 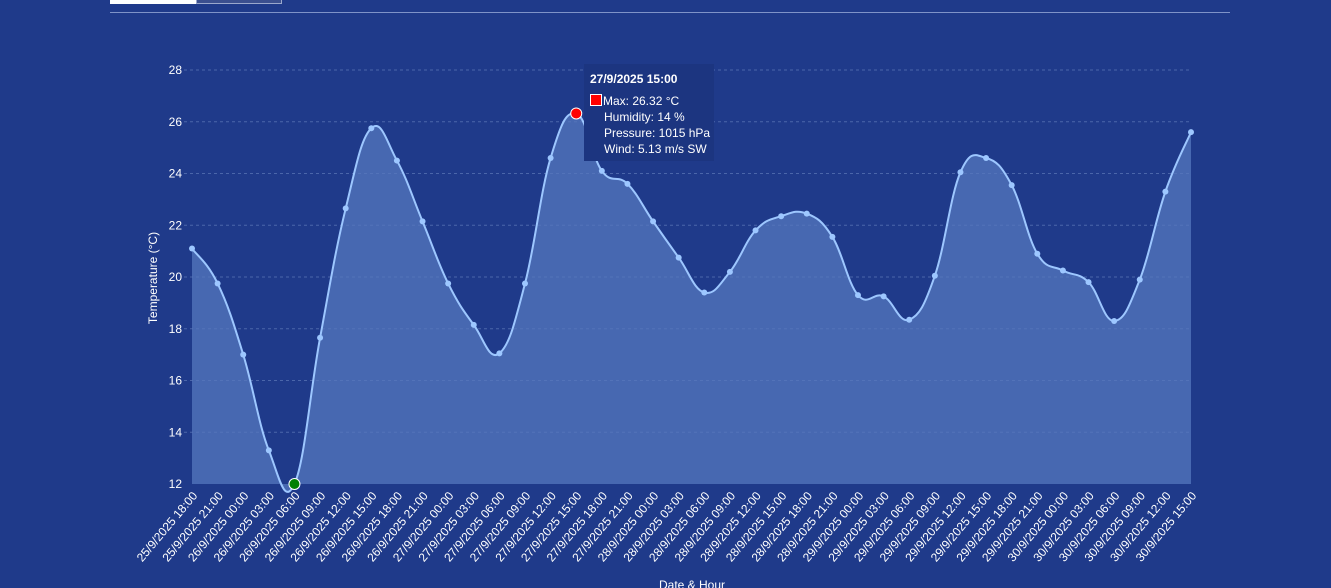 What do you see at coordinates (670, 12) in the screenshot?
I see `header-divider` at bounding box center [670, 12].